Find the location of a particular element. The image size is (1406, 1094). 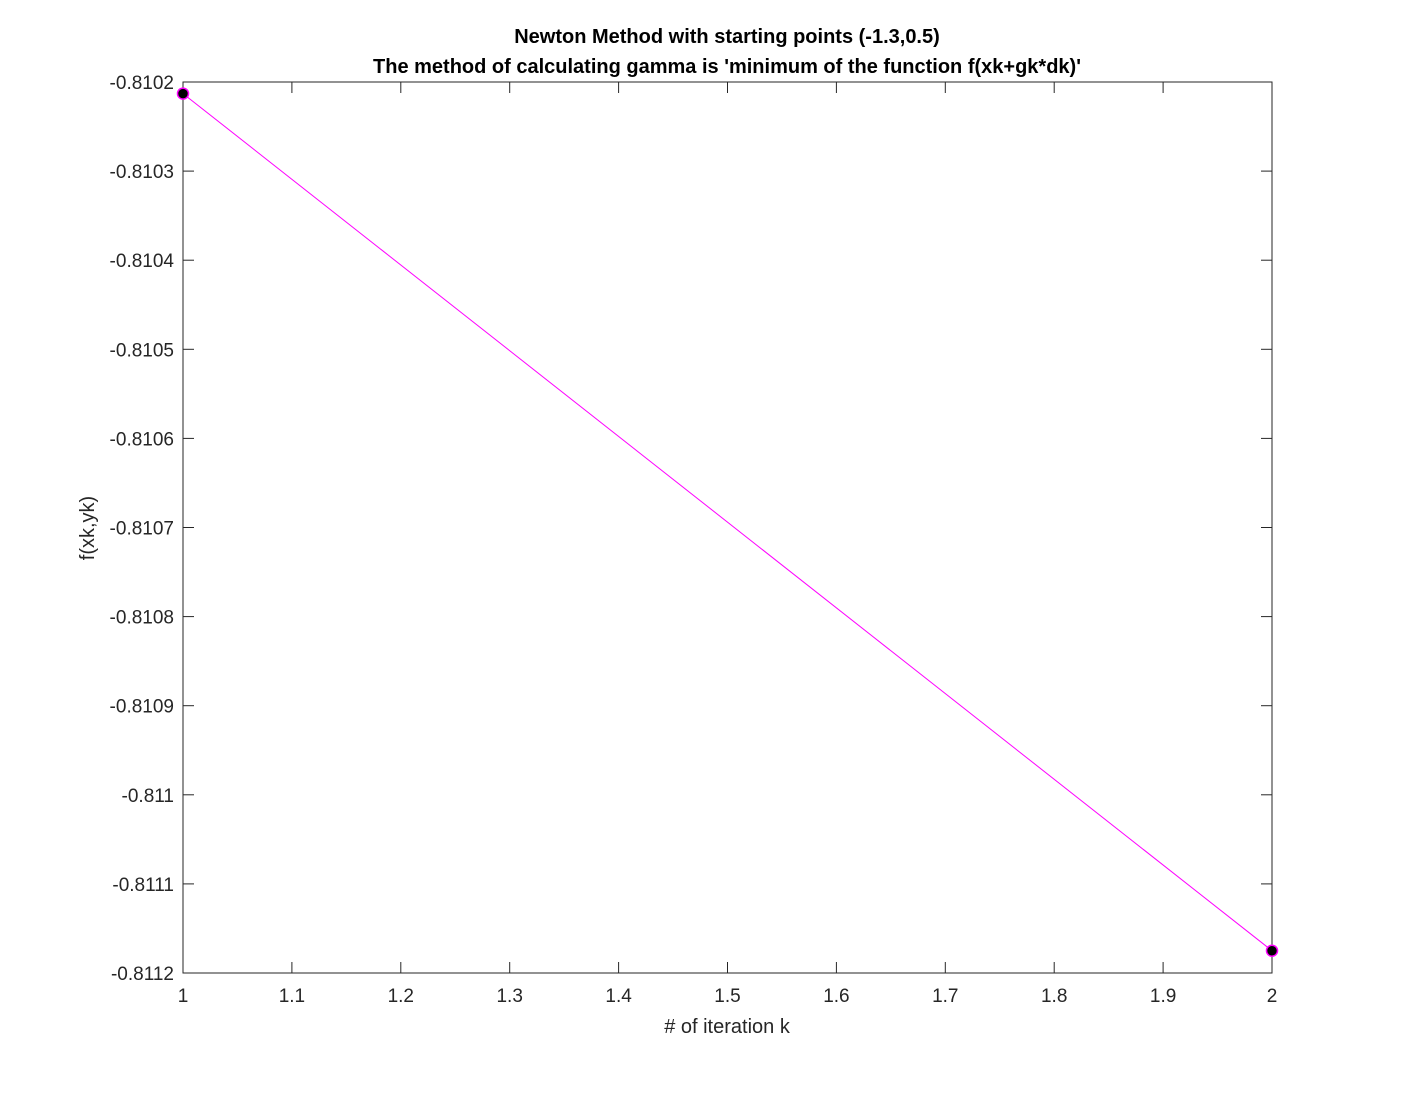

y-tick-label: -0.8106 is located at coordinates (142, 439).